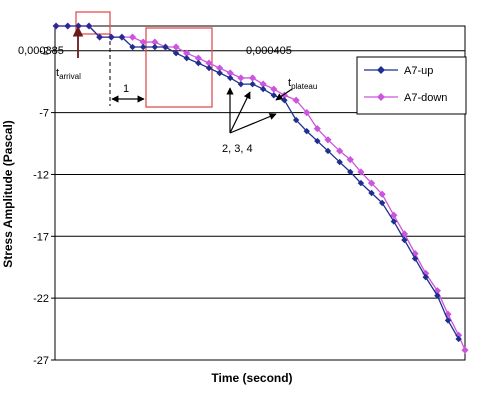 The image size is (500, 402). I want to click on plateau-arrow, so click(284, 94).